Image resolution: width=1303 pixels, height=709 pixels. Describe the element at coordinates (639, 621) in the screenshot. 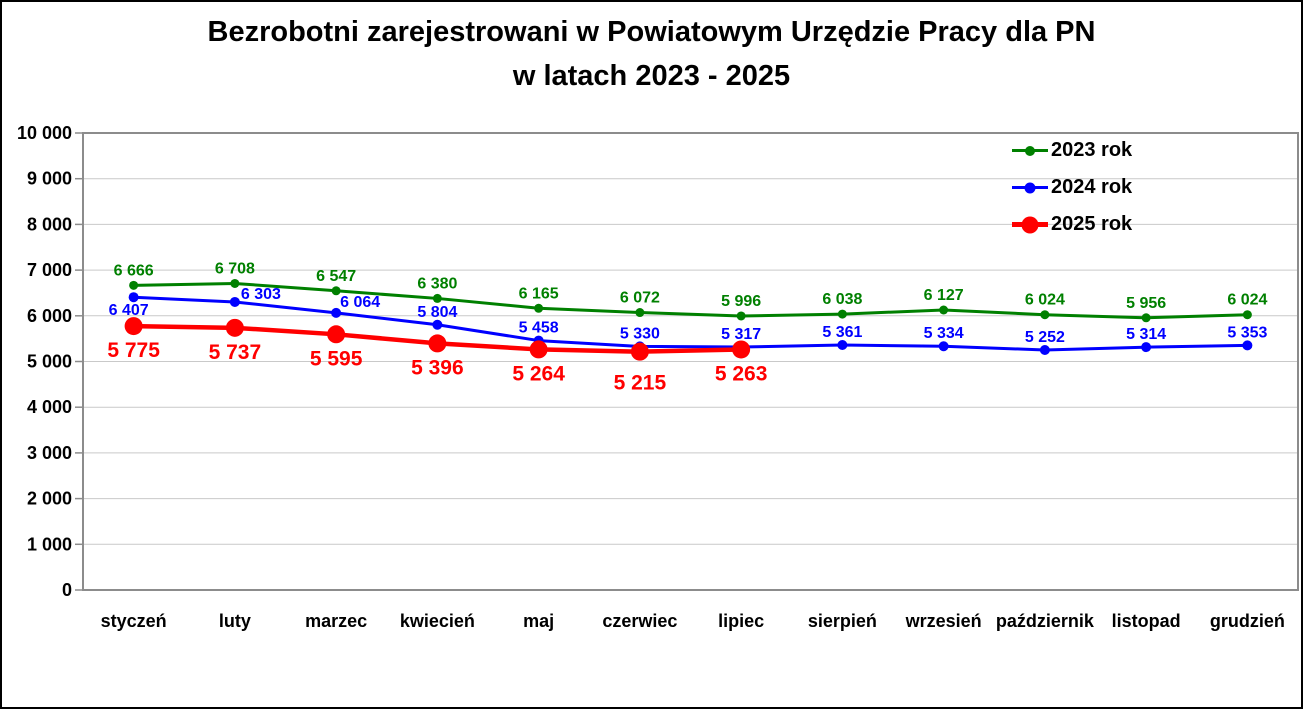

I see `x-tick-label: czerwiec` at that location.